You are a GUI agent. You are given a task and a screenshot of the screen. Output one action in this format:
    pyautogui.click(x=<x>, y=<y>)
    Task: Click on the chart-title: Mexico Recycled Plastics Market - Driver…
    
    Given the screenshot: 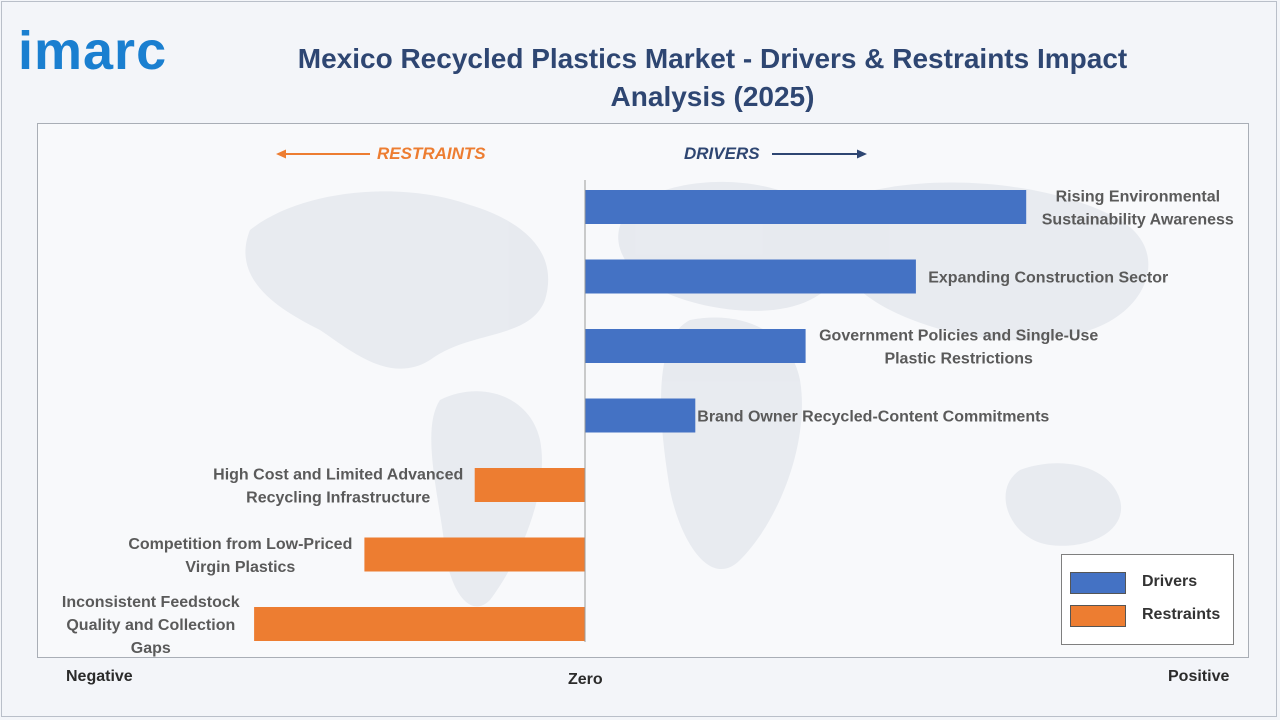 What is the action you would take?
    pyautogui.click(x=712, y=77)
    